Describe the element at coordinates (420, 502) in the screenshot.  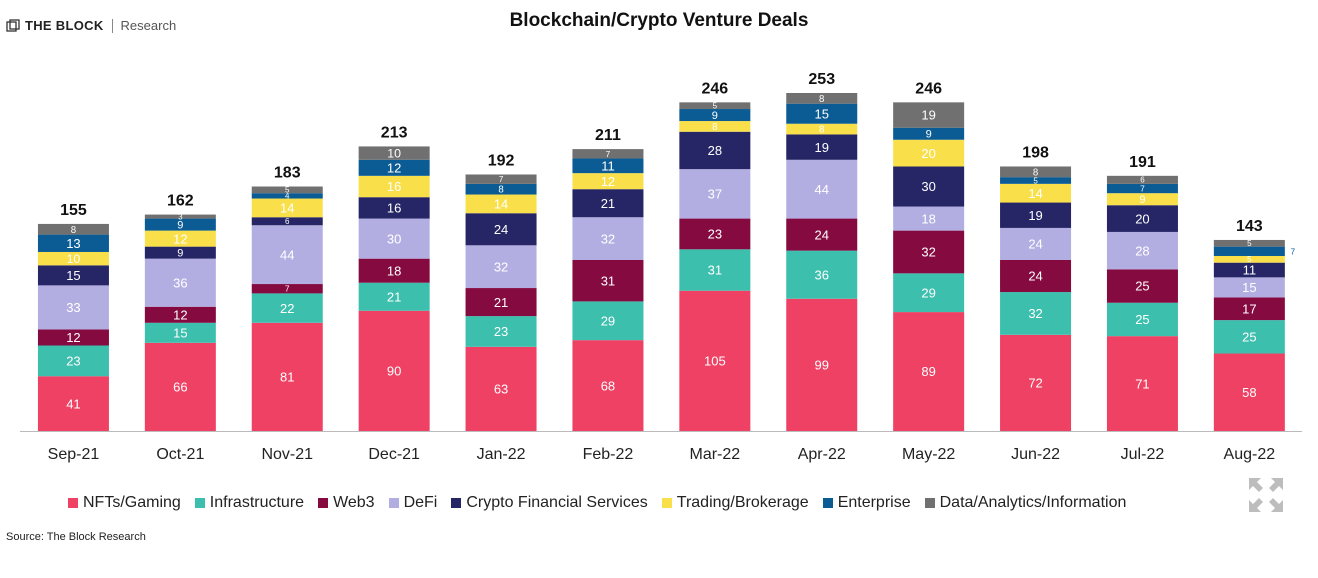
I see `legend-label: DeFi` at that location.